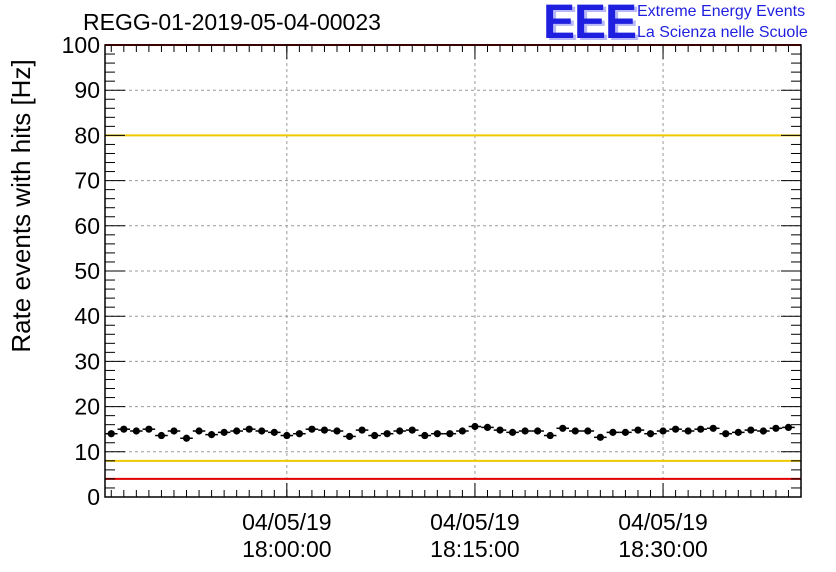 The width and height of the screenshot is (836, 572). I want to click on y-tick-label: 40, so click(87, 316).